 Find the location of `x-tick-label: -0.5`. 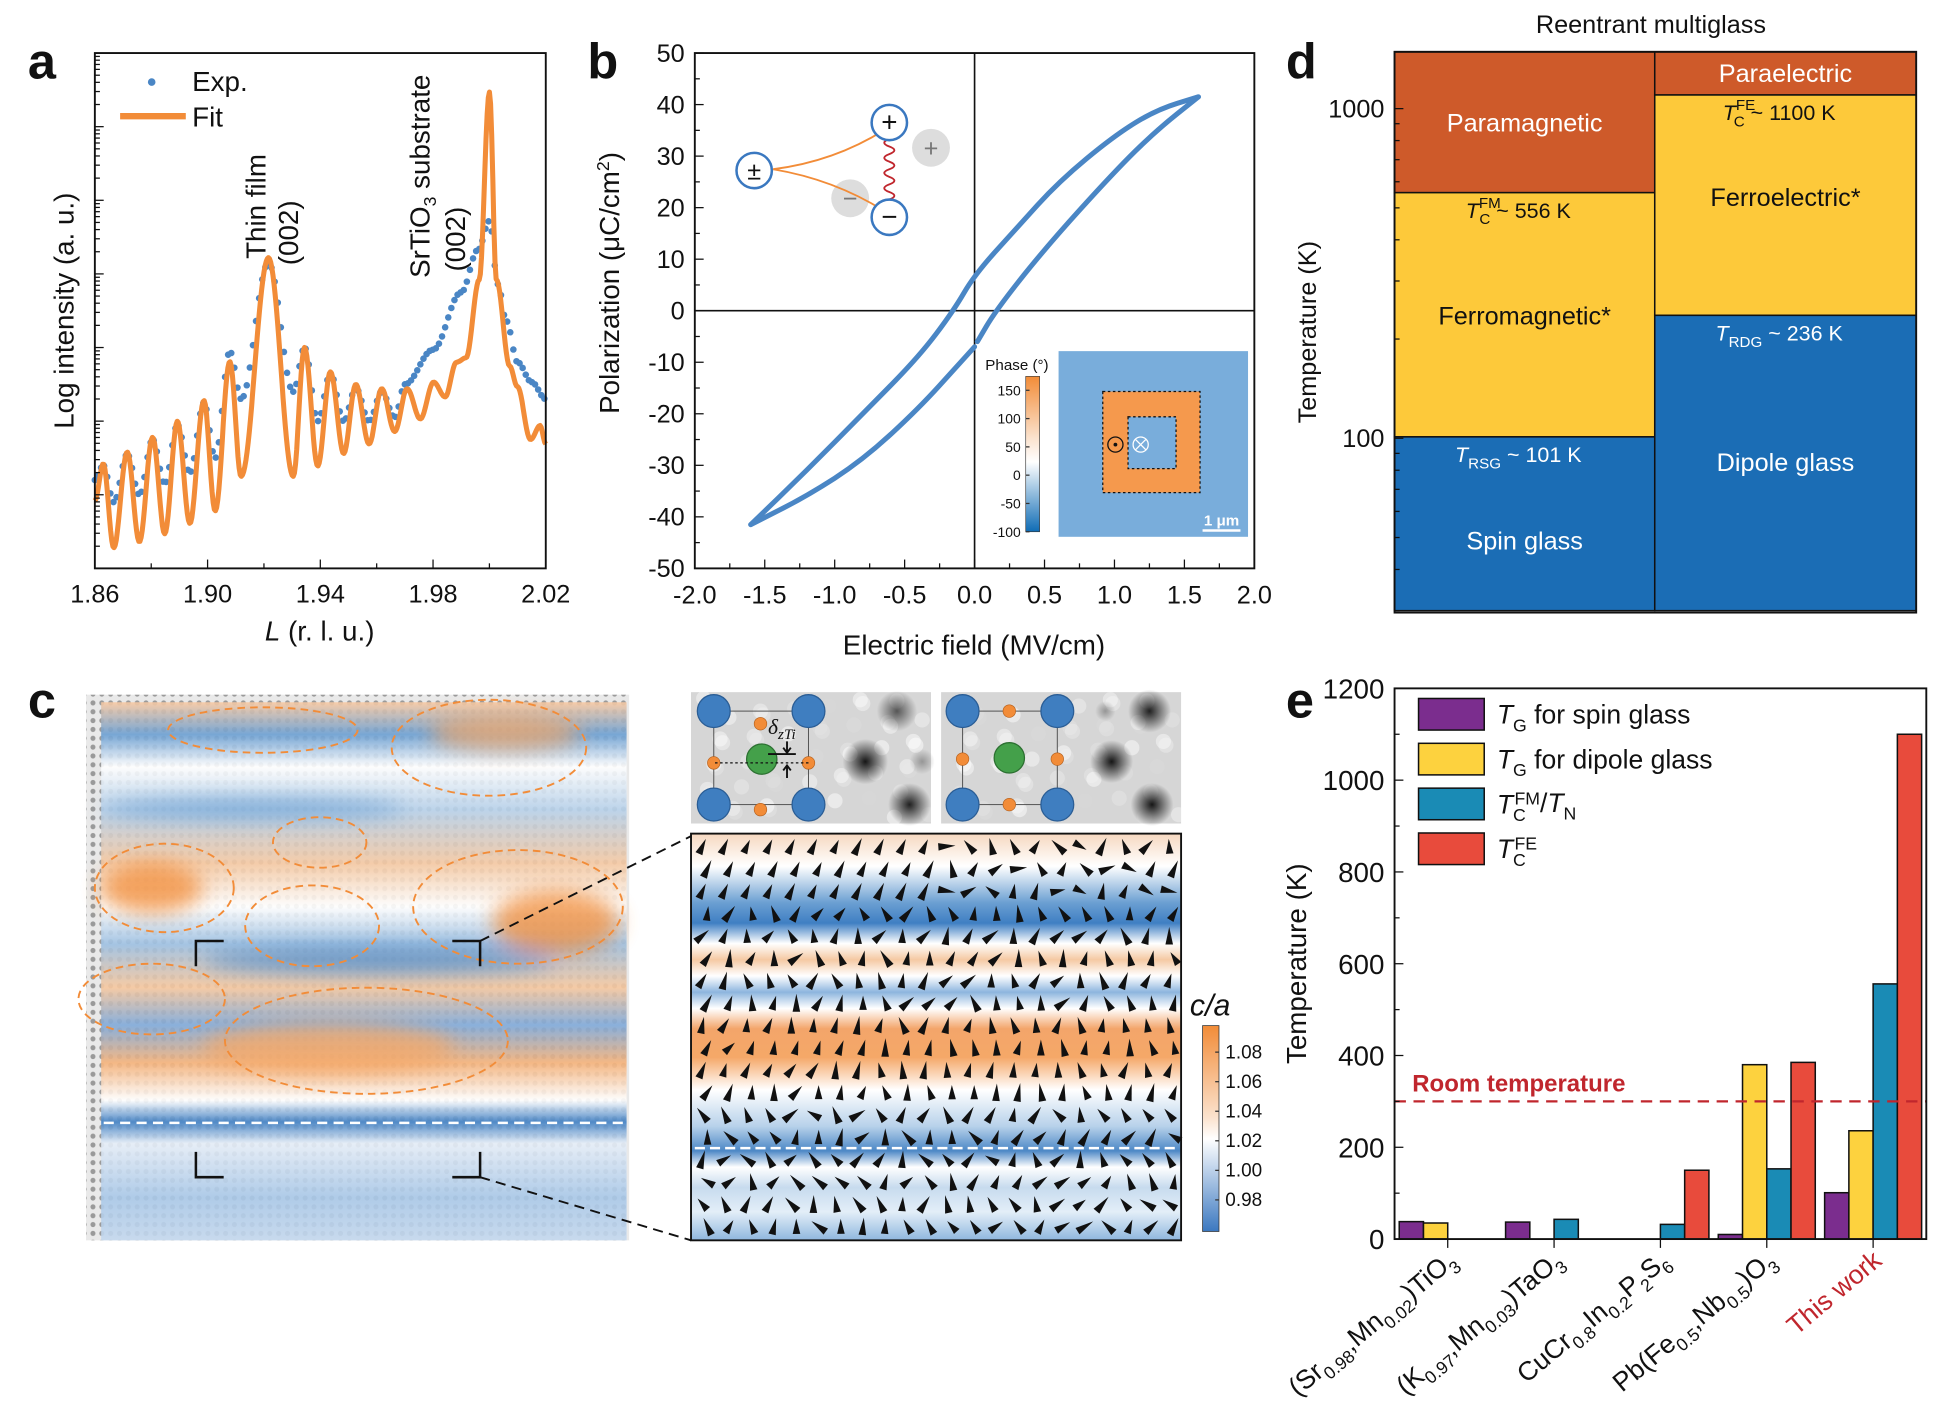

x-tick-label: -0.5 is located at coordinates (905, 596).